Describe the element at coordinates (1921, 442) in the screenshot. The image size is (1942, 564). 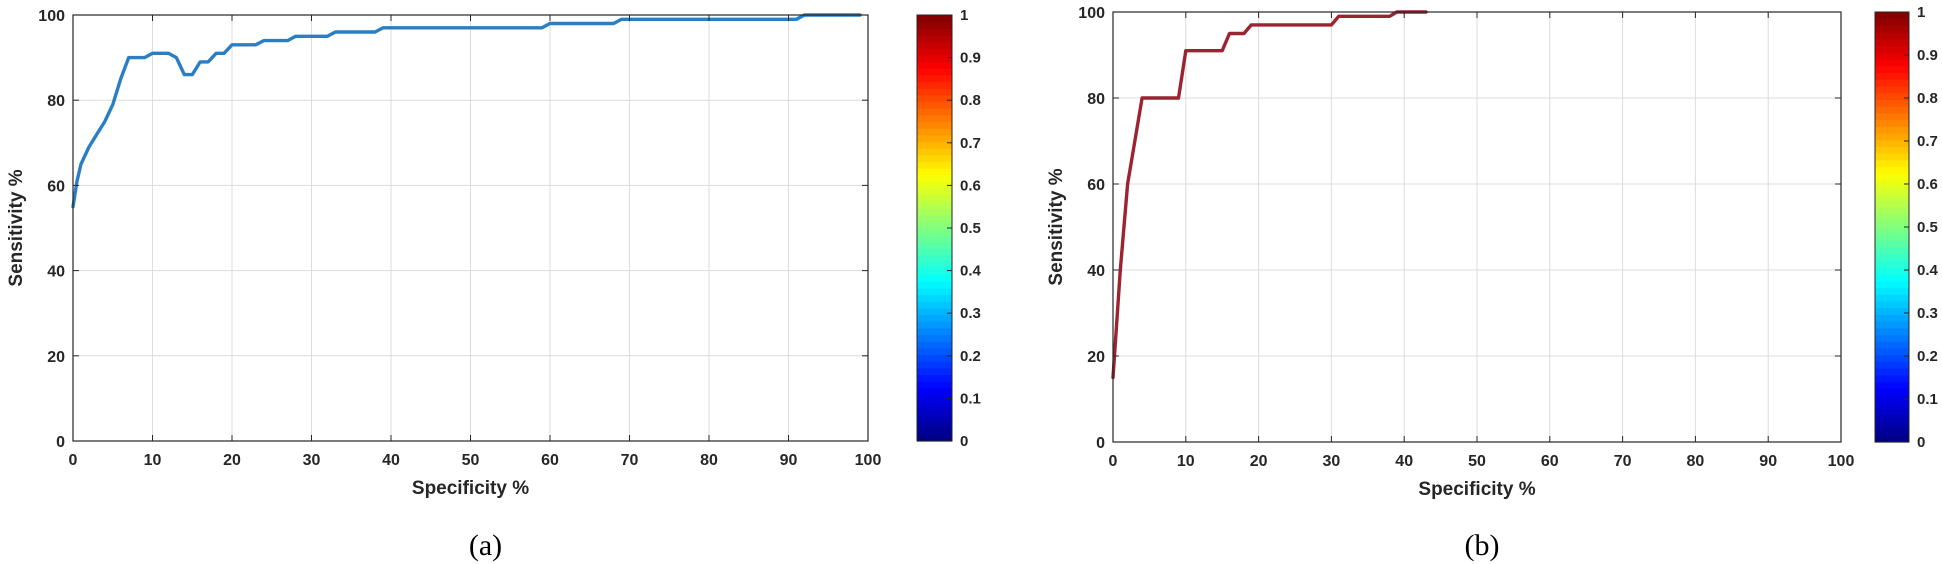
I see `colorbar-tick-label: 0` at that location.